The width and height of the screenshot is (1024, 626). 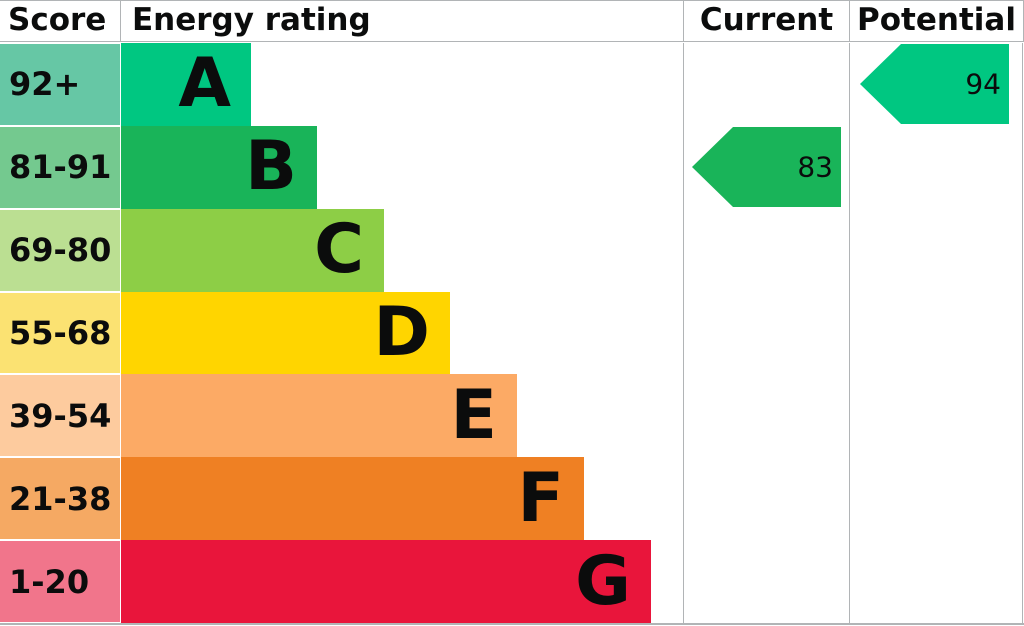 I want to click on rating-row-c: 69-80 C, so click(x=512, y=250).